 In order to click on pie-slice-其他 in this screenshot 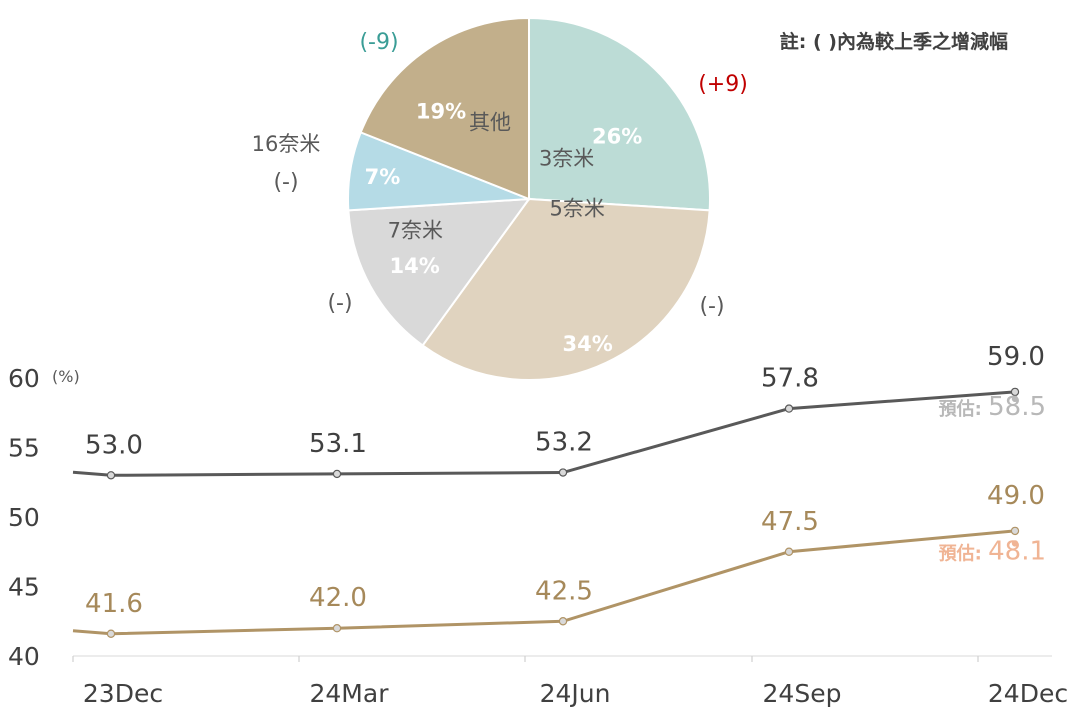, I will do `click(444, 108)`.